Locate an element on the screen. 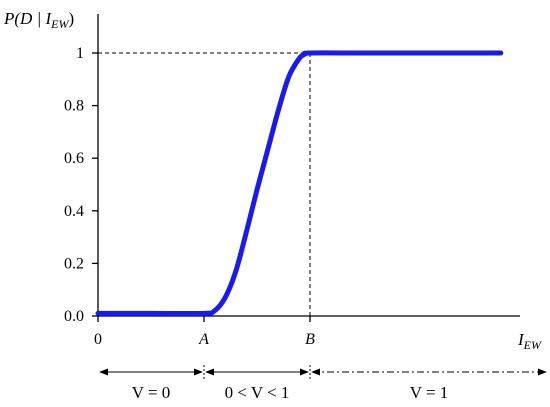  region-annotations: V = 0 0 < V < 1 V = 1 is located at coordinates (323, 383).